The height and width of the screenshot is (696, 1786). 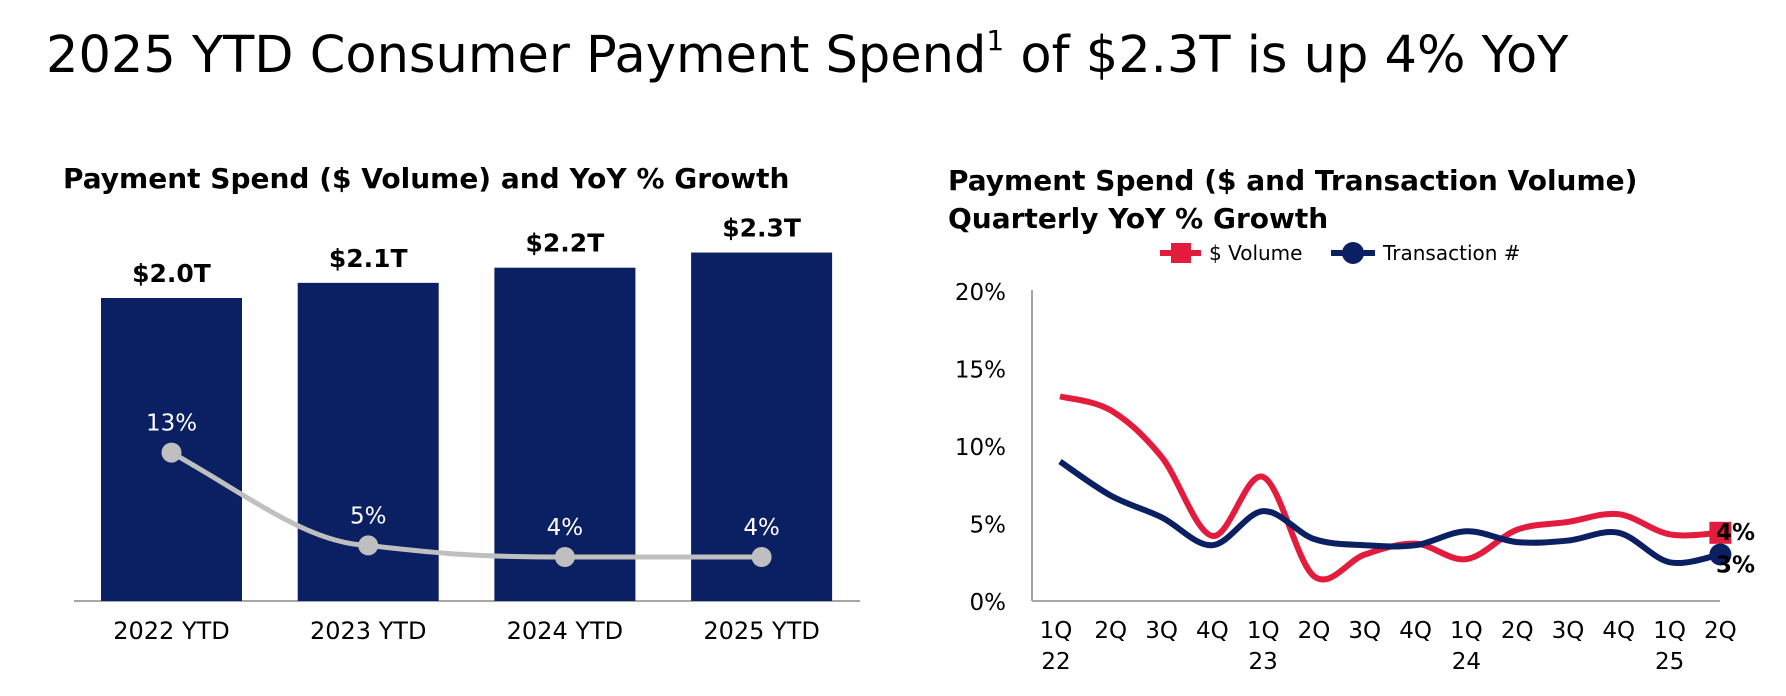 I want to click on volume-end-marker, so click(x=1720, y=532).